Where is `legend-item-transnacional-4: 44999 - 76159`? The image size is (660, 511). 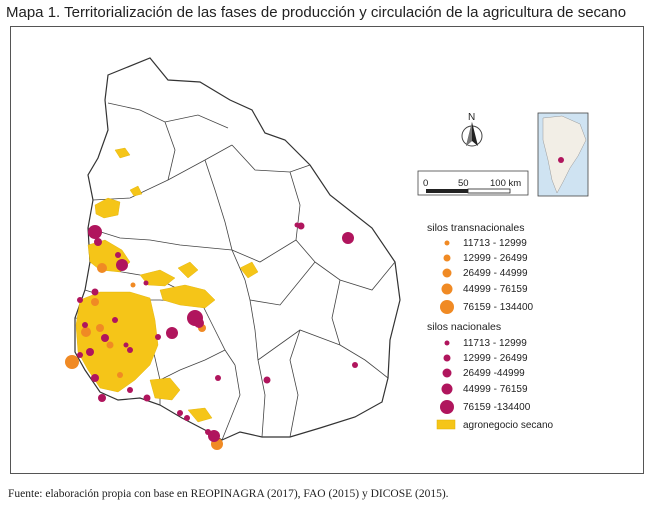 legend-item-transnacional-4: 44999 - 76159 is located at coordinates (495, 289).